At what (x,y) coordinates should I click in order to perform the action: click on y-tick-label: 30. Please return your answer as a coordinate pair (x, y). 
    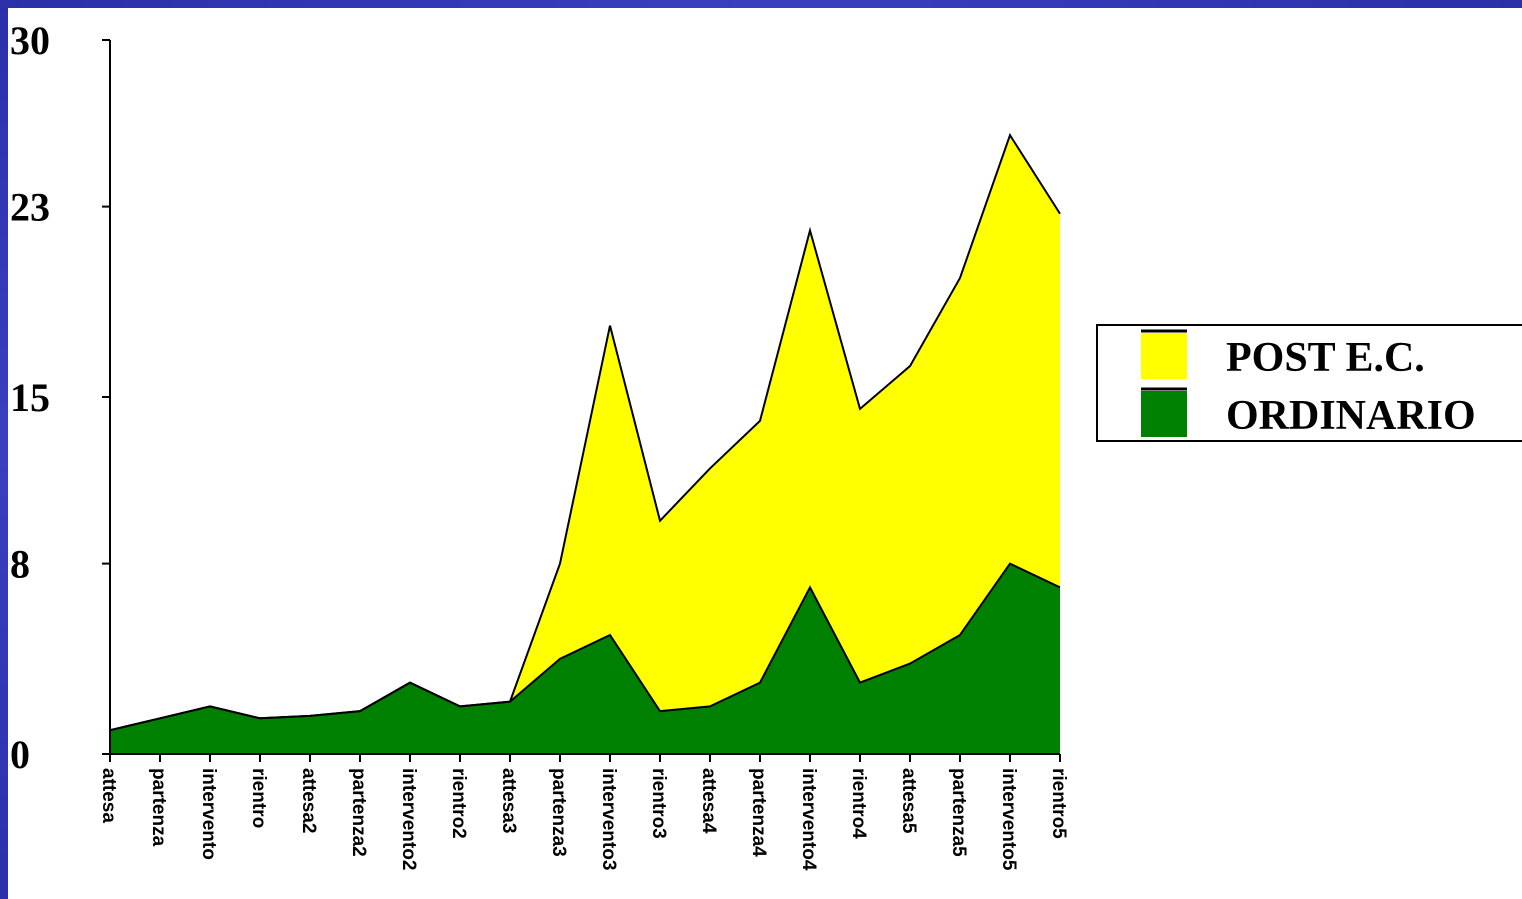
    Looking at the image, I should click on (30, 40).